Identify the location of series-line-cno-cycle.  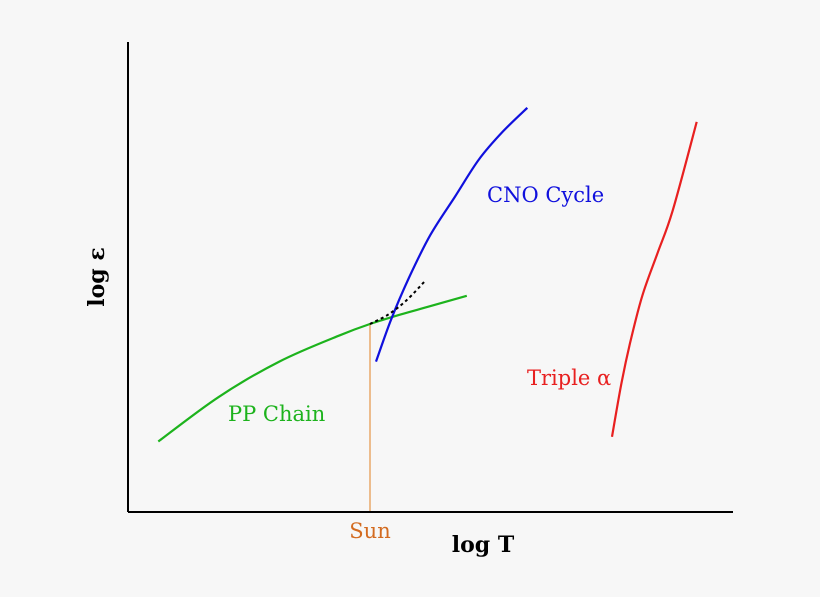
(451, 234).